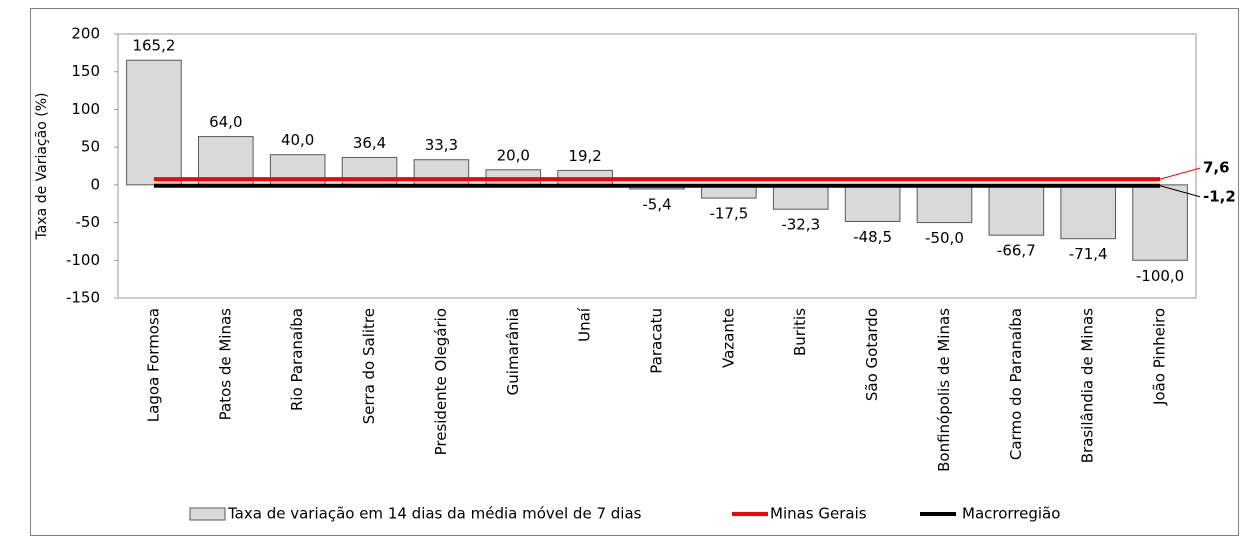 This screenshot has height=536, width=1240. I want to click on x-tick-label: Rio Paranaíba, so click(297, 359).